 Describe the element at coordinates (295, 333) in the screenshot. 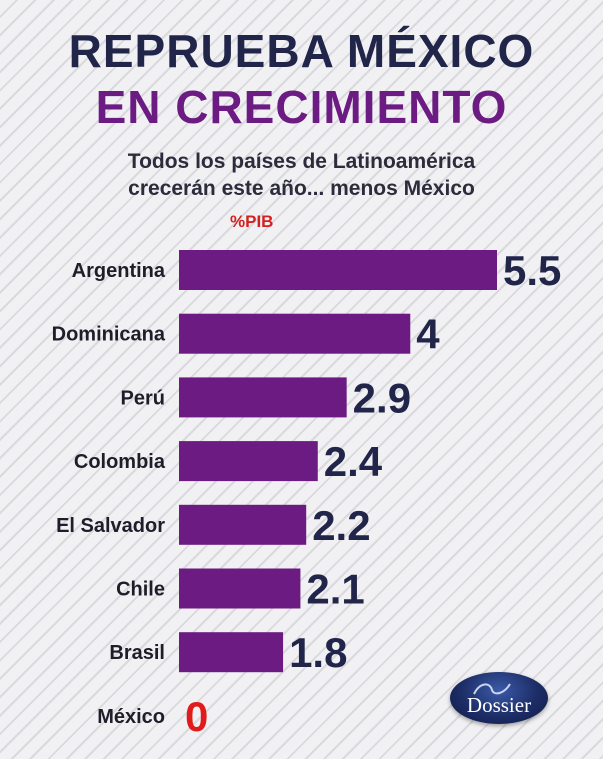

I see `bar-dominicana` at that location.